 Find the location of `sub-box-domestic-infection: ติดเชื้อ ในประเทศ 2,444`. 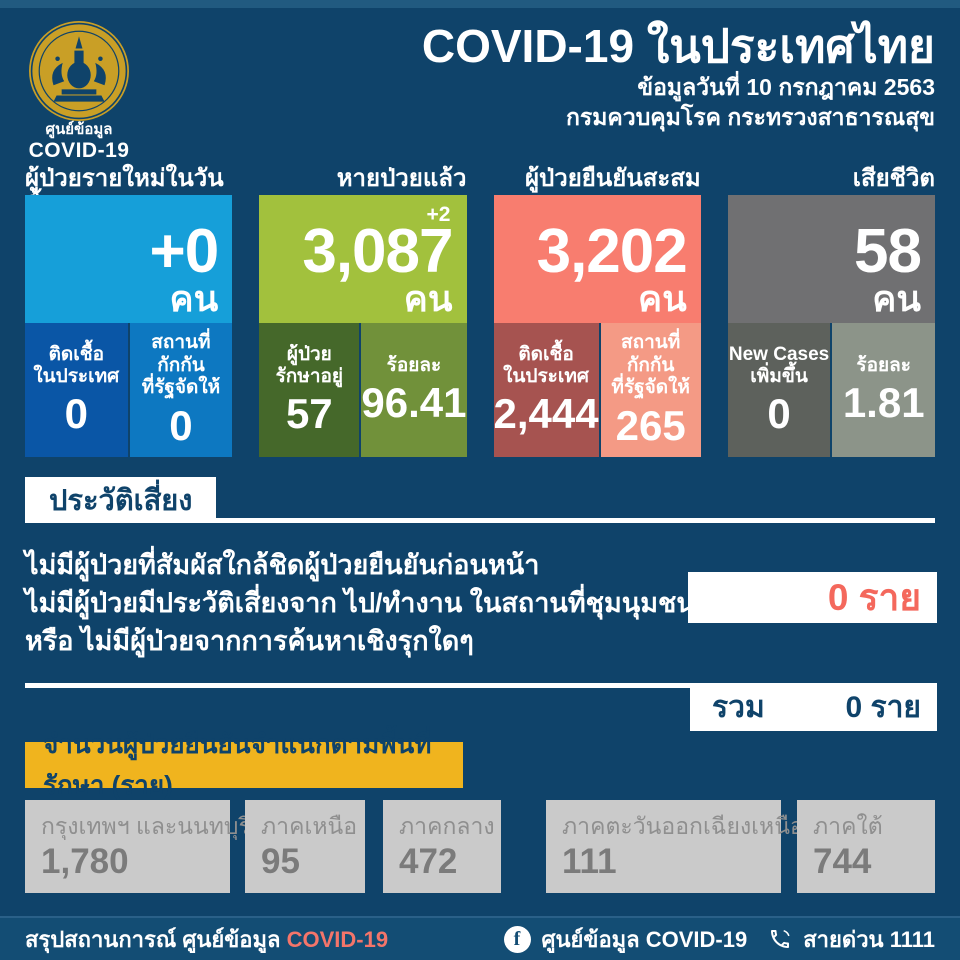

sub-box-domestic-infection: ติดเชื้อ ในประเทศ 2,444 is located at coordinates (546, 390).